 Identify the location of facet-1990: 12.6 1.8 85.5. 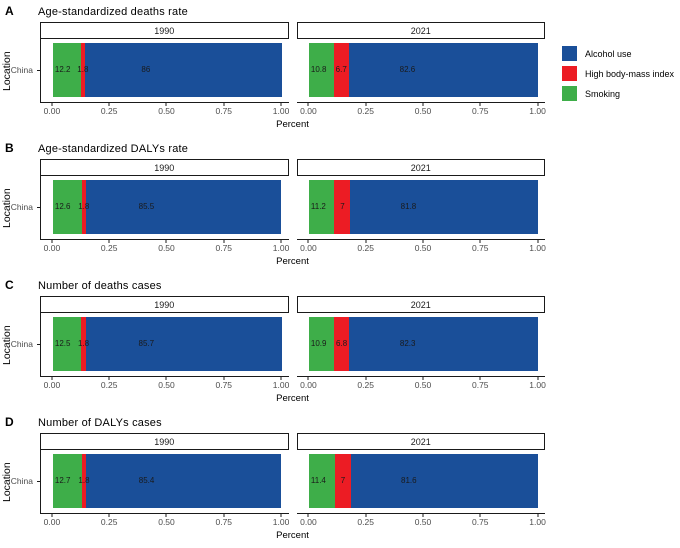
(164, 208).